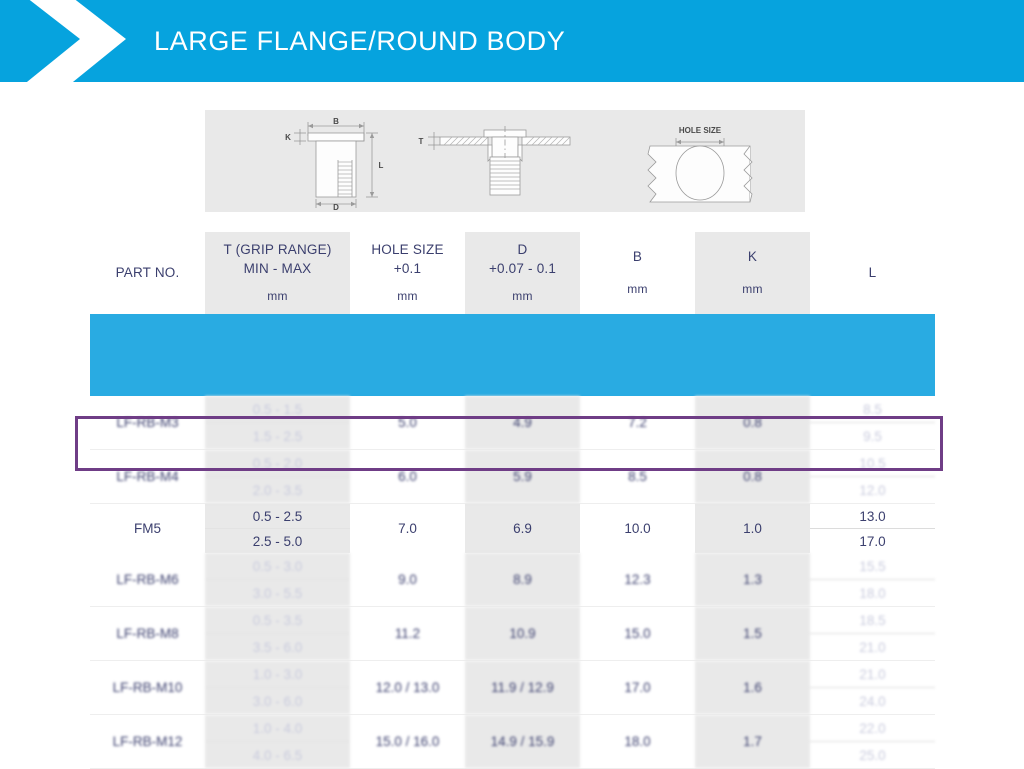  I want to click on cell-part-no-wrap: LF-RB-M12, so click(147, 741).